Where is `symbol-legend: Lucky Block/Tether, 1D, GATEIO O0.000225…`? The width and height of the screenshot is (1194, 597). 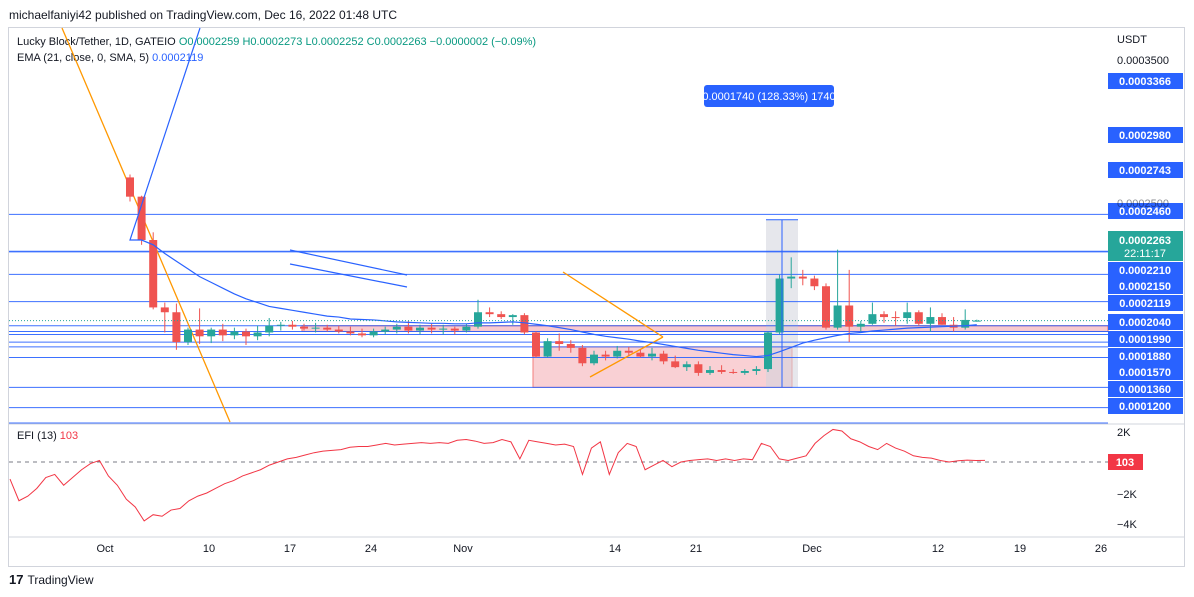 symbol-legend: Lucky Block/Tether, 1D, GATEIO O0.000225… is located at coordinates (276, 42).